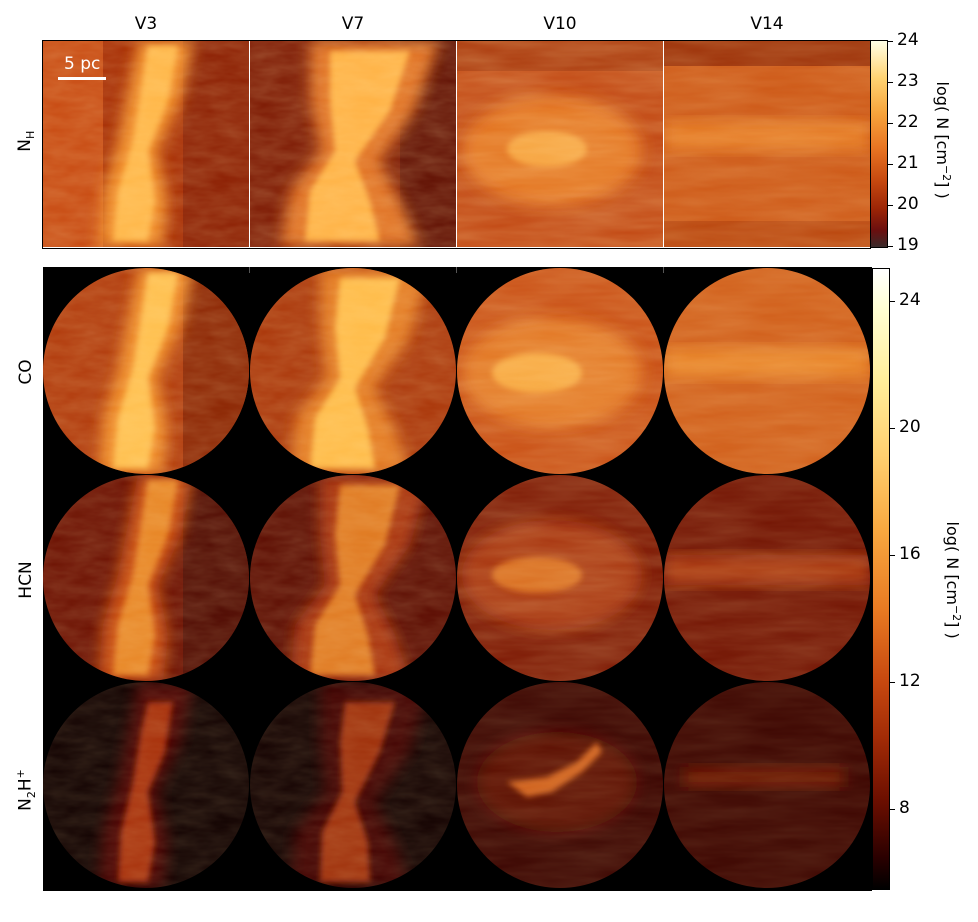 The width and height of the screenshot is (978, 922). I want to click on column-title-v3: V3, so click(146, 24).